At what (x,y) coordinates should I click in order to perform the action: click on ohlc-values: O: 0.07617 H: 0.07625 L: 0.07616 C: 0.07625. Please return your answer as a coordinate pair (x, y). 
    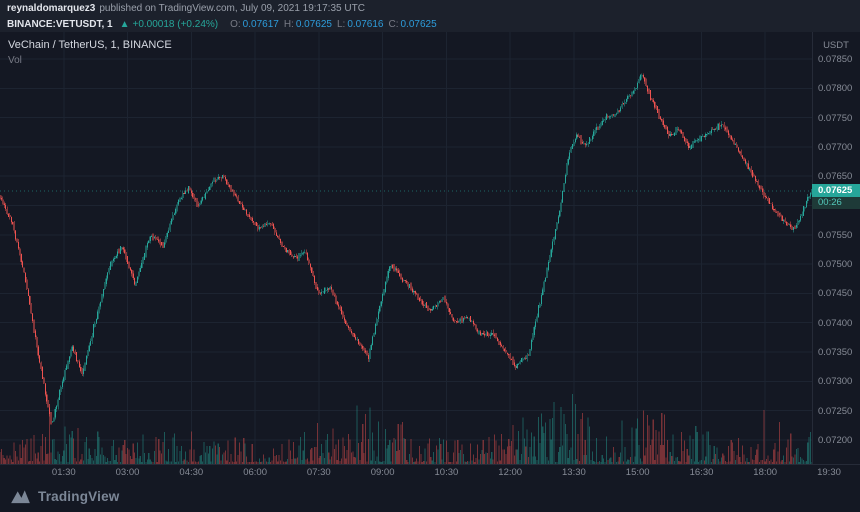
    Looking at the image, I should click on (331, 24).